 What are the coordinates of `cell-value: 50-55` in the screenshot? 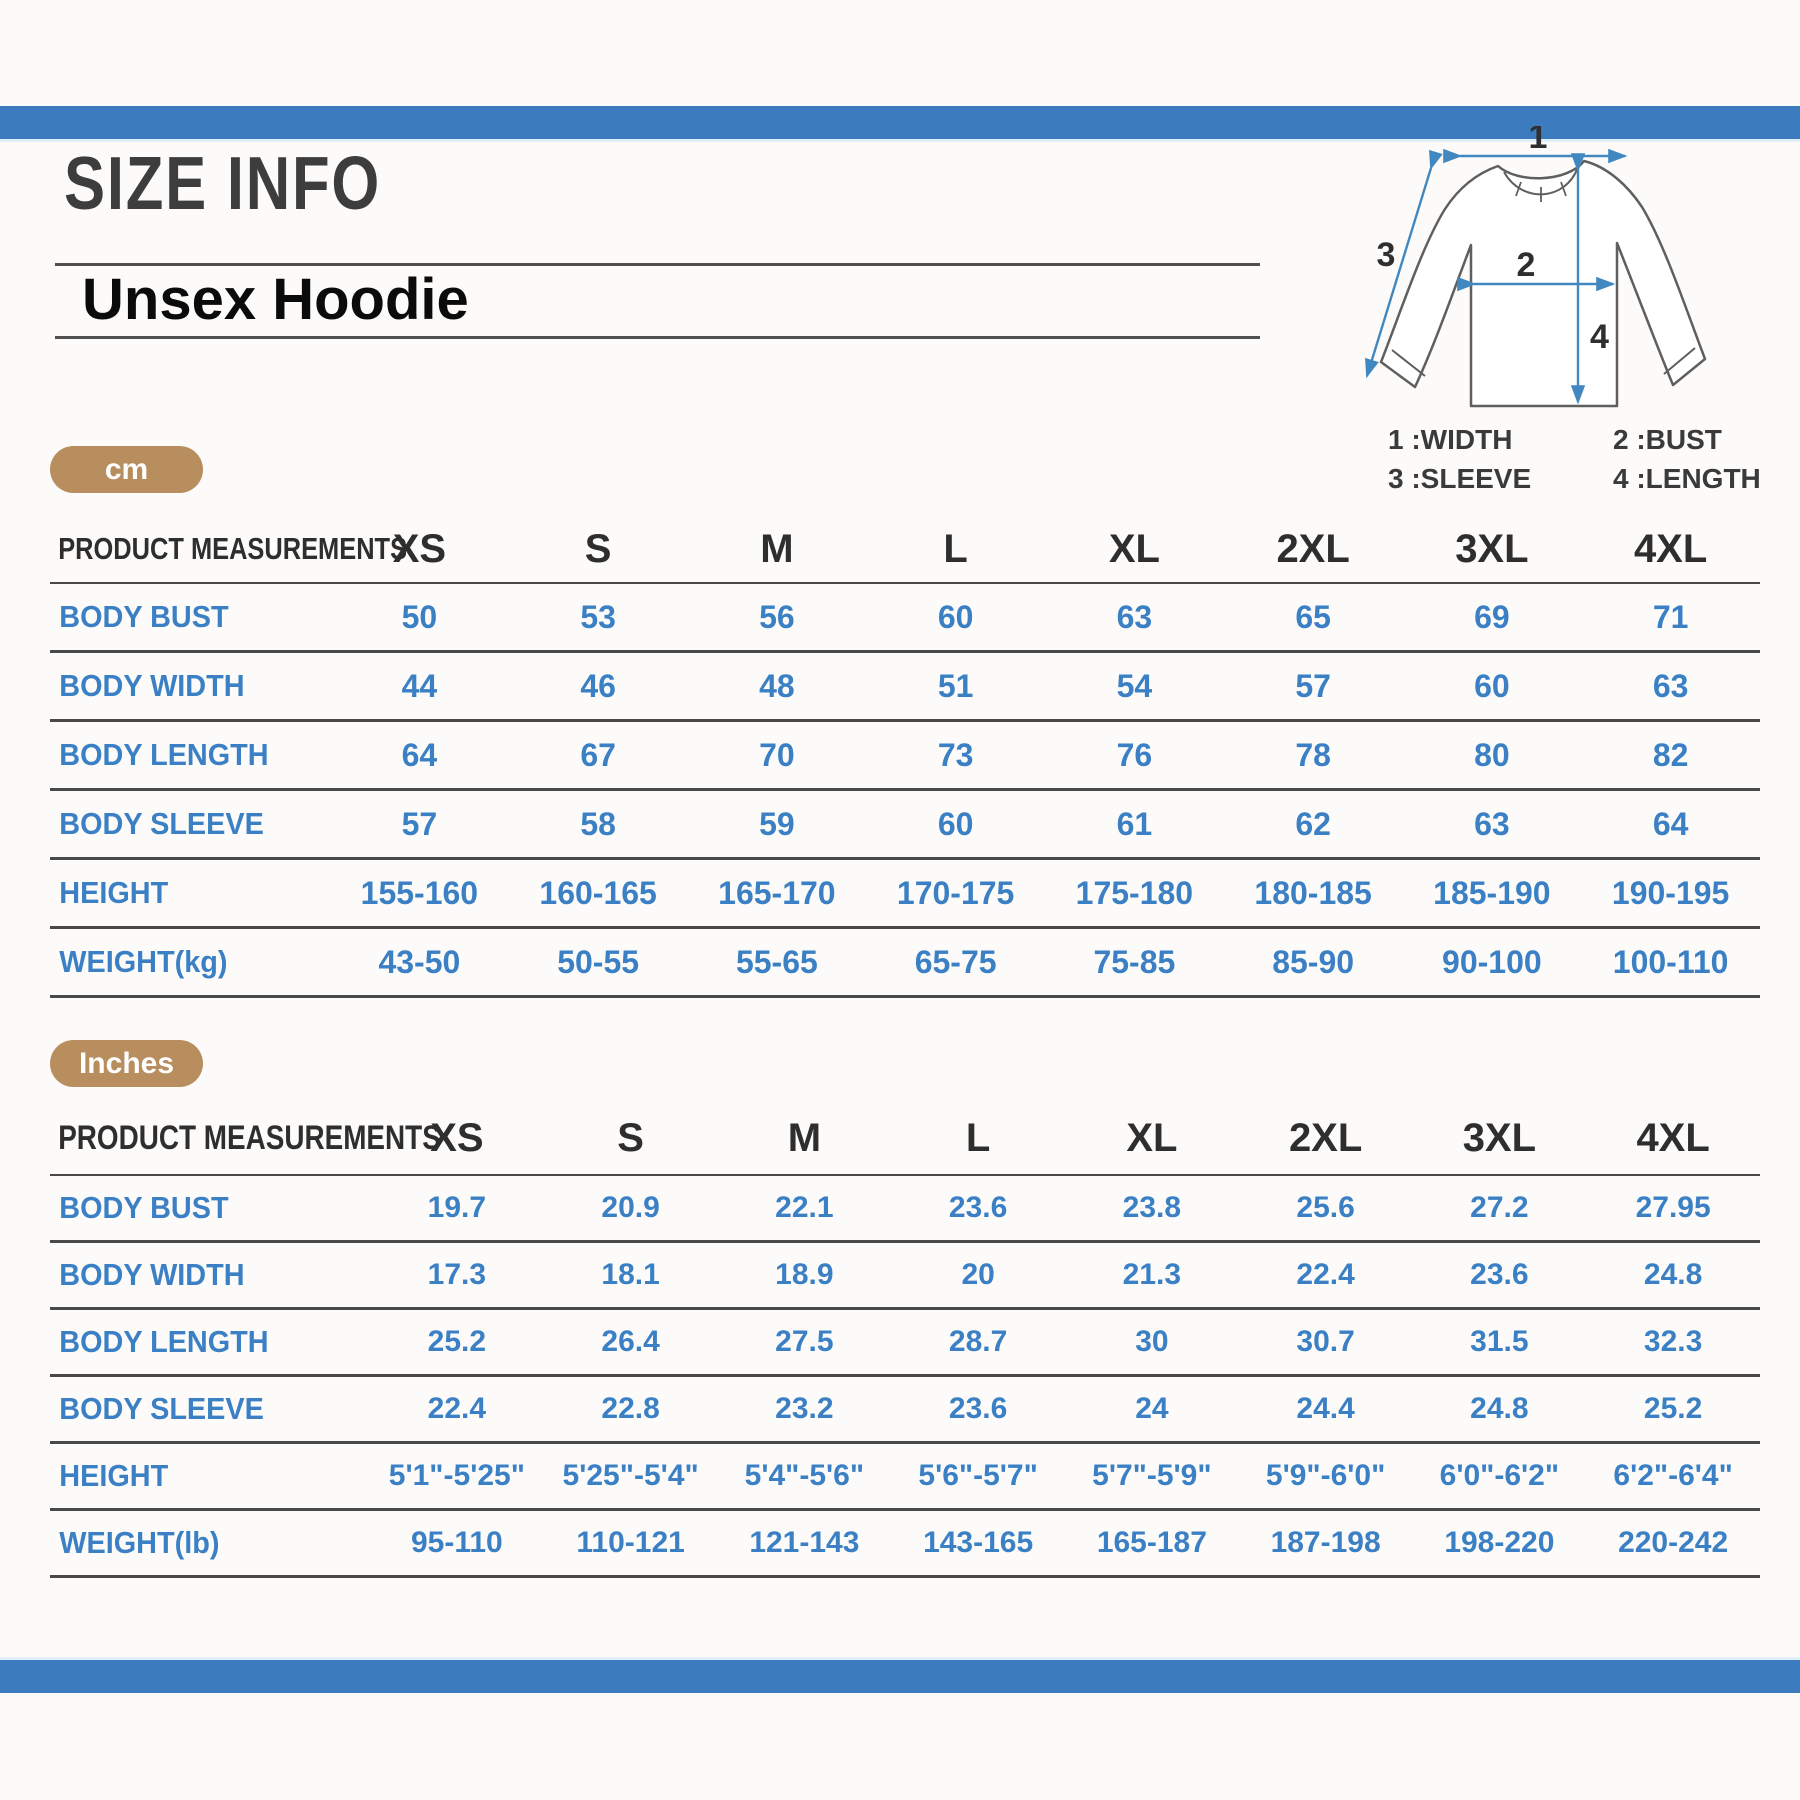 It's located at (598, 961).